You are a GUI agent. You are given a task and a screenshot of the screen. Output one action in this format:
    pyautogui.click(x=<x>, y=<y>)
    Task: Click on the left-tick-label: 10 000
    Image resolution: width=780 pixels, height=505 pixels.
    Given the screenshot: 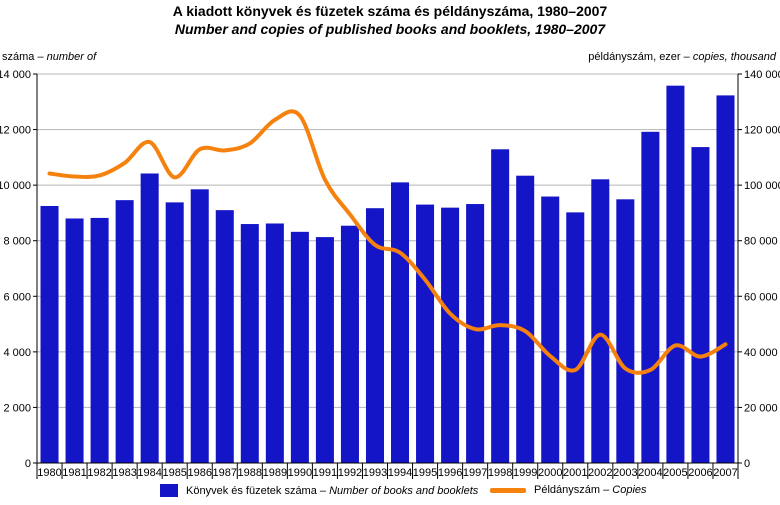 What is the action you would take?
    pyautogui.click(x=15, y=186)
    